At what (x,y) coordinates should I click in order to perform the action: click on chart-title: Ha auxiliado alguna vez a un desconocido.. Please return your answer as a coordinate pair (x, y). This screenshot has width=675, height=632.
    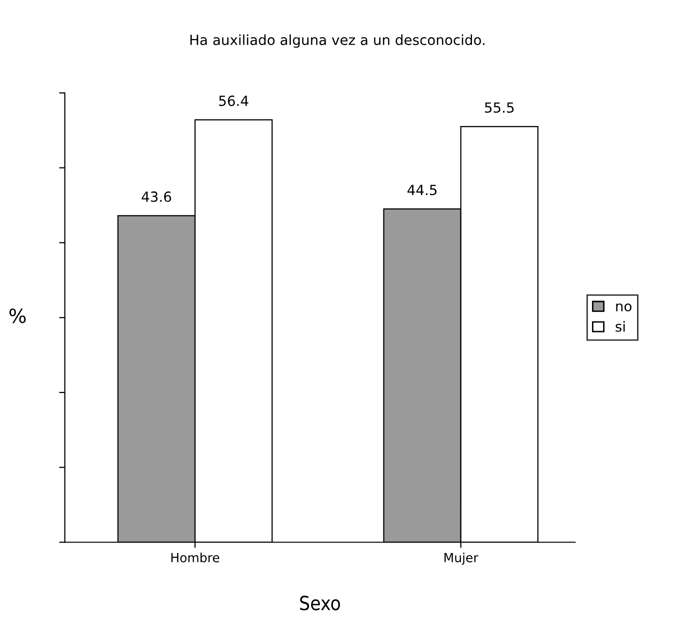
    Looking at the image, I should click on (337, 41).